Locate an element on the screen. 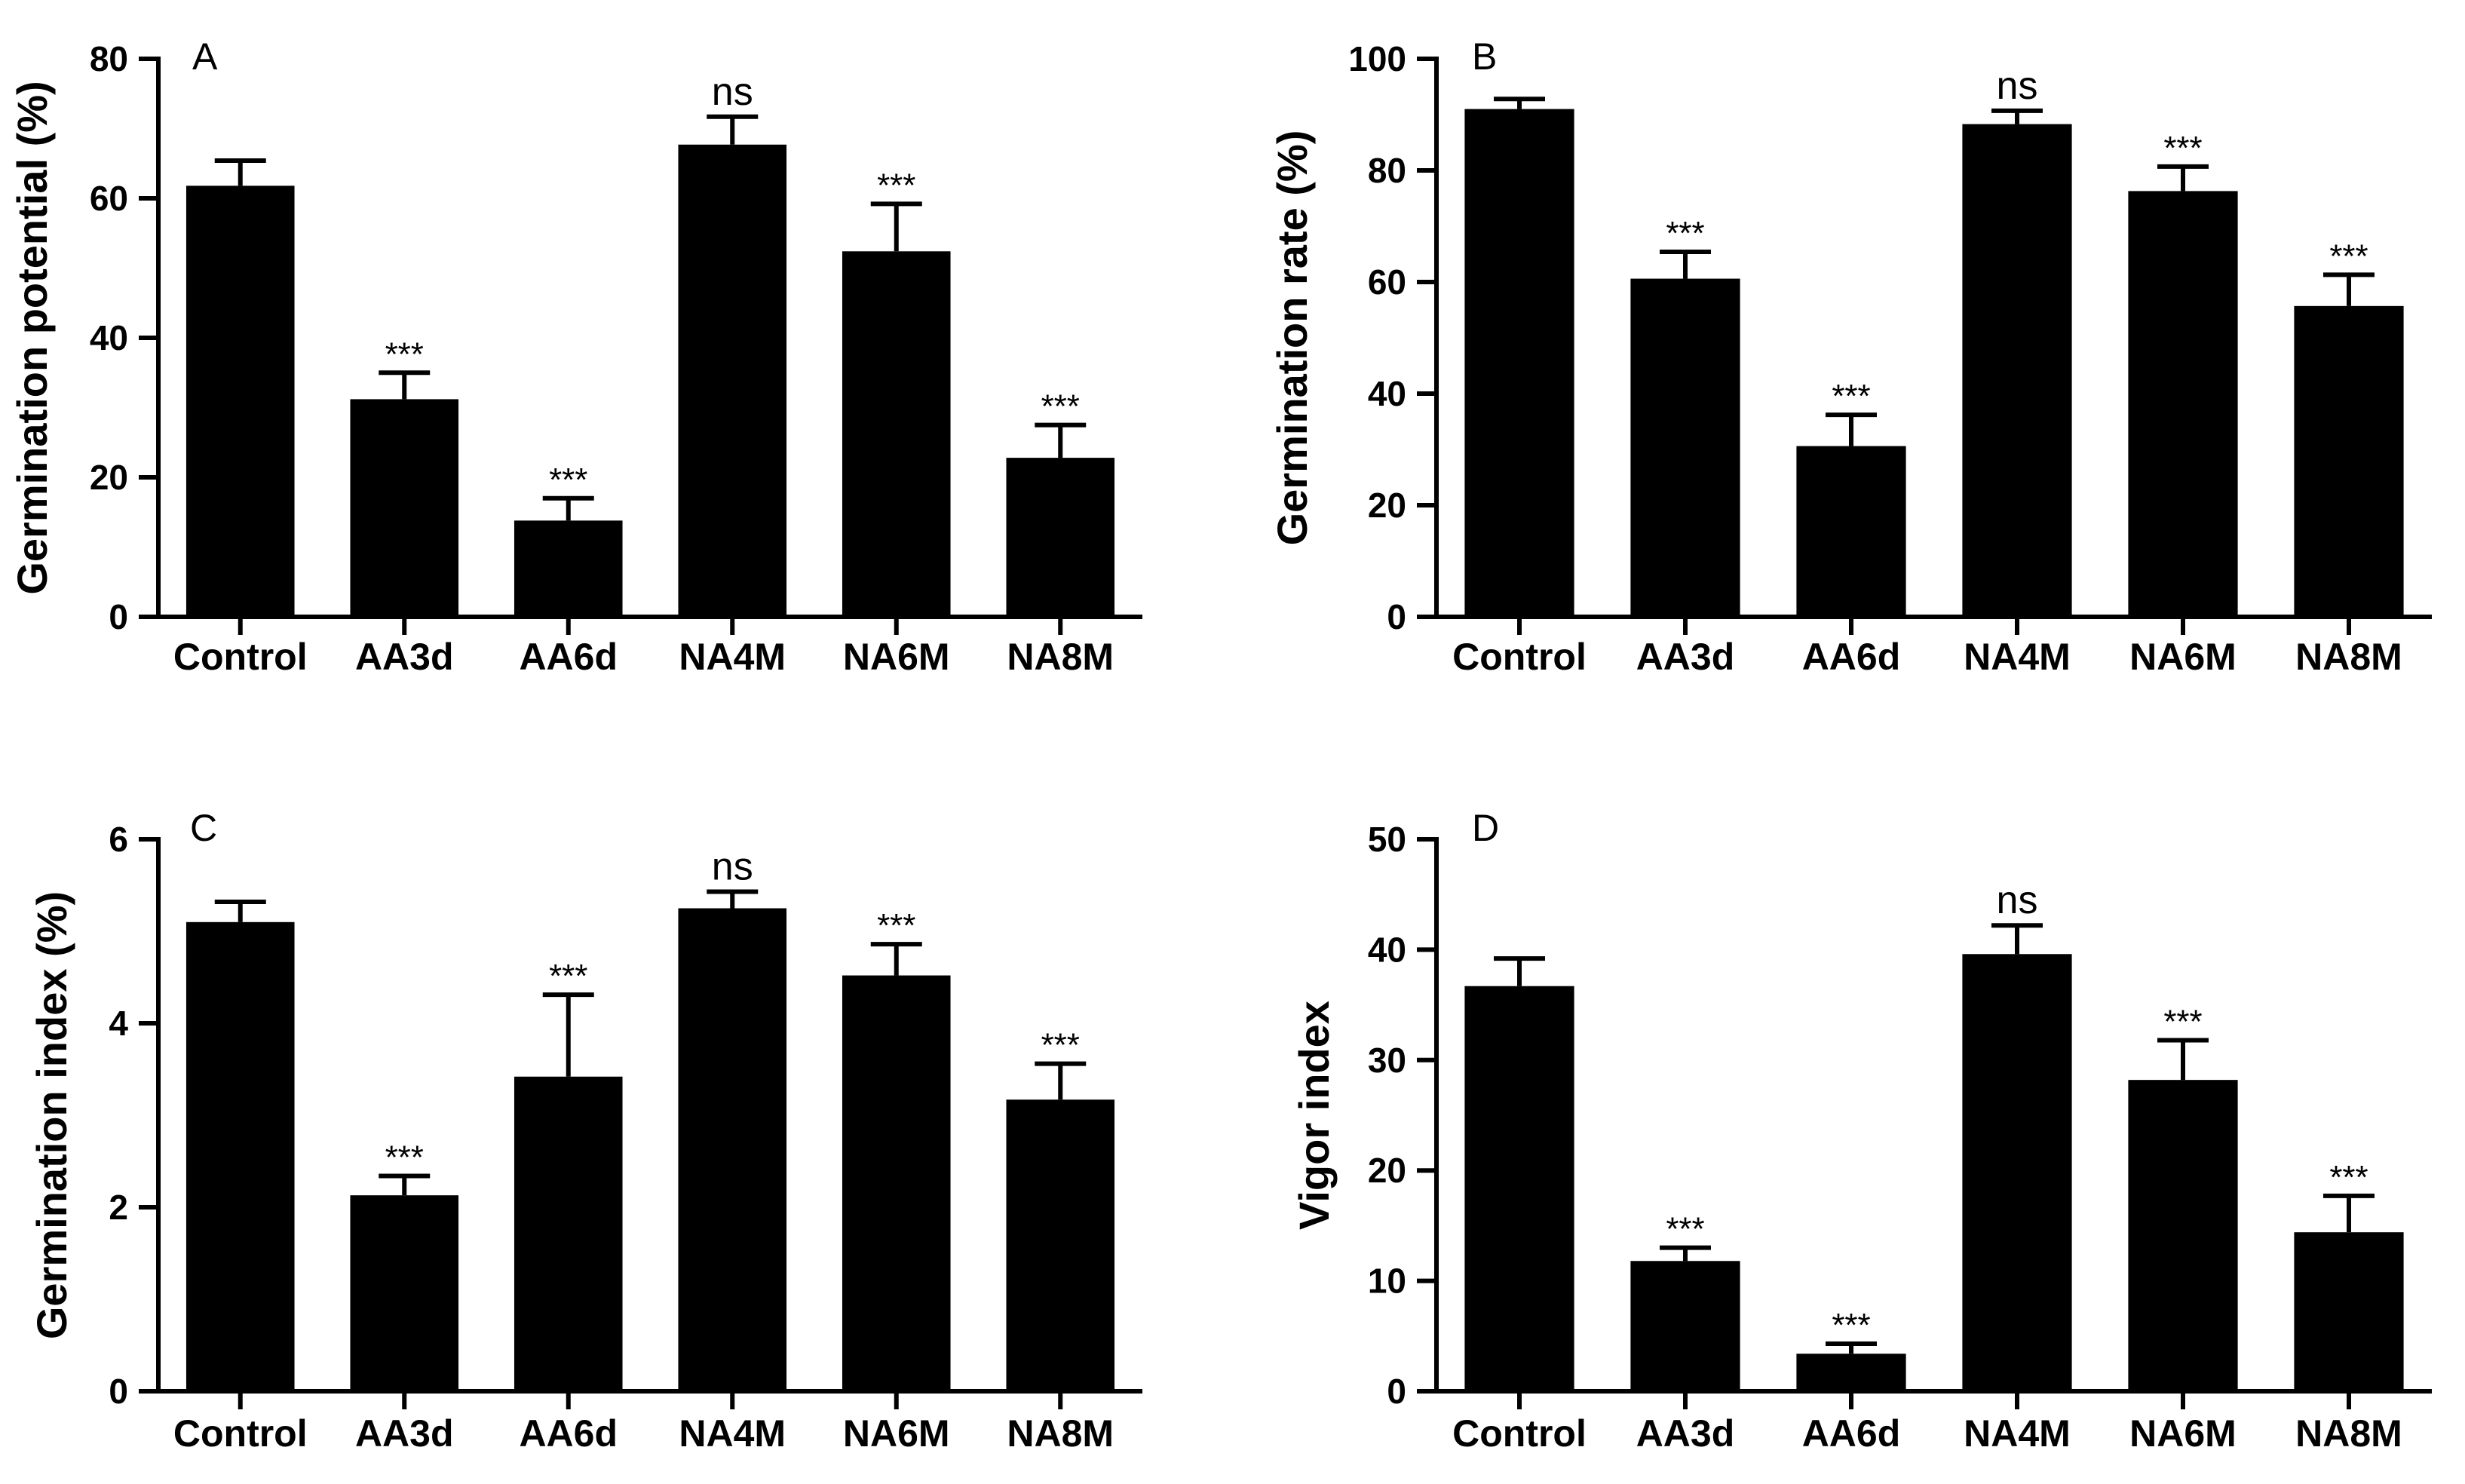 The height and width of the screenshot is (1484, 2465). y-tick-label: 100 is located at coordinates (1377, 58).